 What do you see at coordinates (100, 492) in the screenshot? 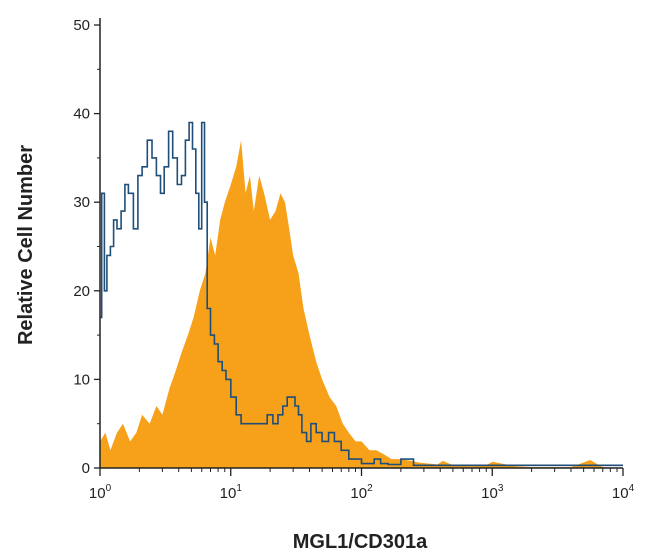
I see `x-tick-label: 10⁰` at bounding box center [100, 492].